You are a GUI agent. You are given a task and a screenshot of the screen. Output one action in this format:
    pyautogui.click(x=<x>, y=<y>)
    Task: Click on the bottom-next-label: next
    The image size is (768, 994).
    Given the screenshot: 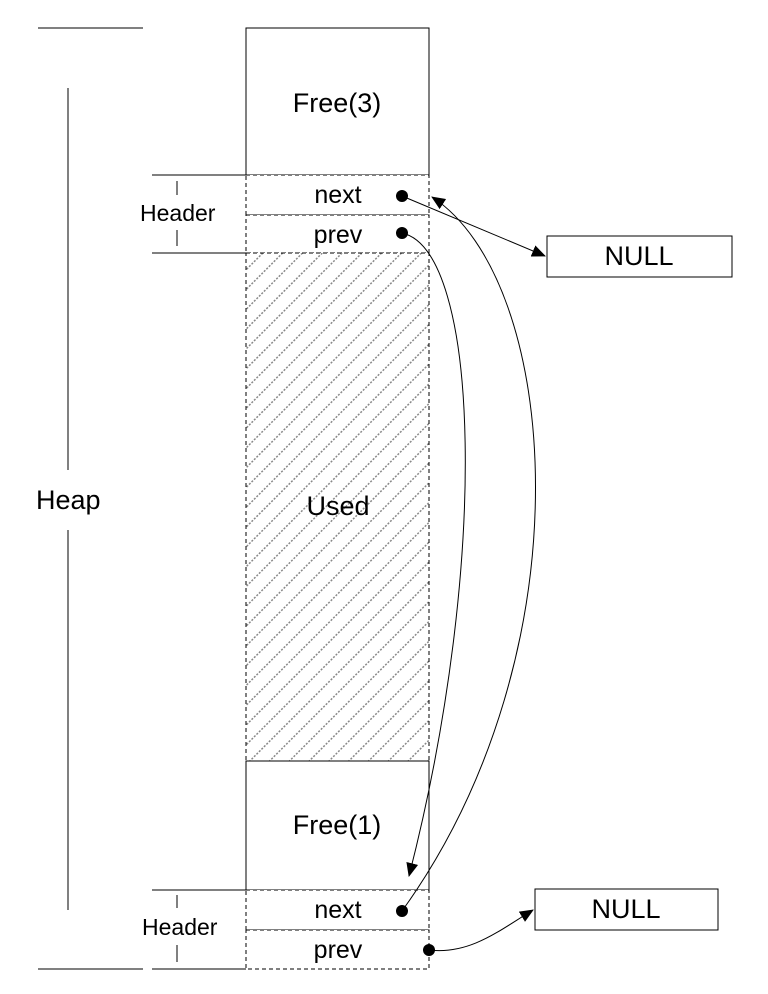 What is the action you would take?
    pyautogui.click(x=337, y=910)
    